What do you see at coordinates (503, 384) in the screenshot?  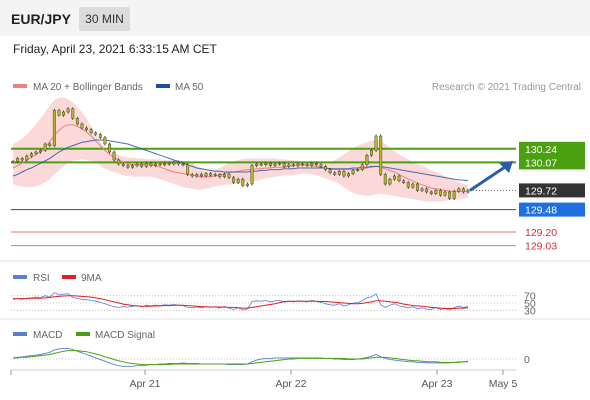 I see `x-axis-tick-label: May 5` at bounding box center [503, 384].